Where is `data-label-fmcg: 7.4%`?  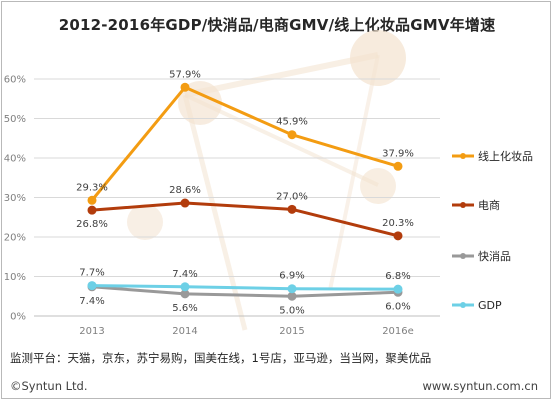 data-label-fmcg: 7.4% is located at coordinates (91, 301).